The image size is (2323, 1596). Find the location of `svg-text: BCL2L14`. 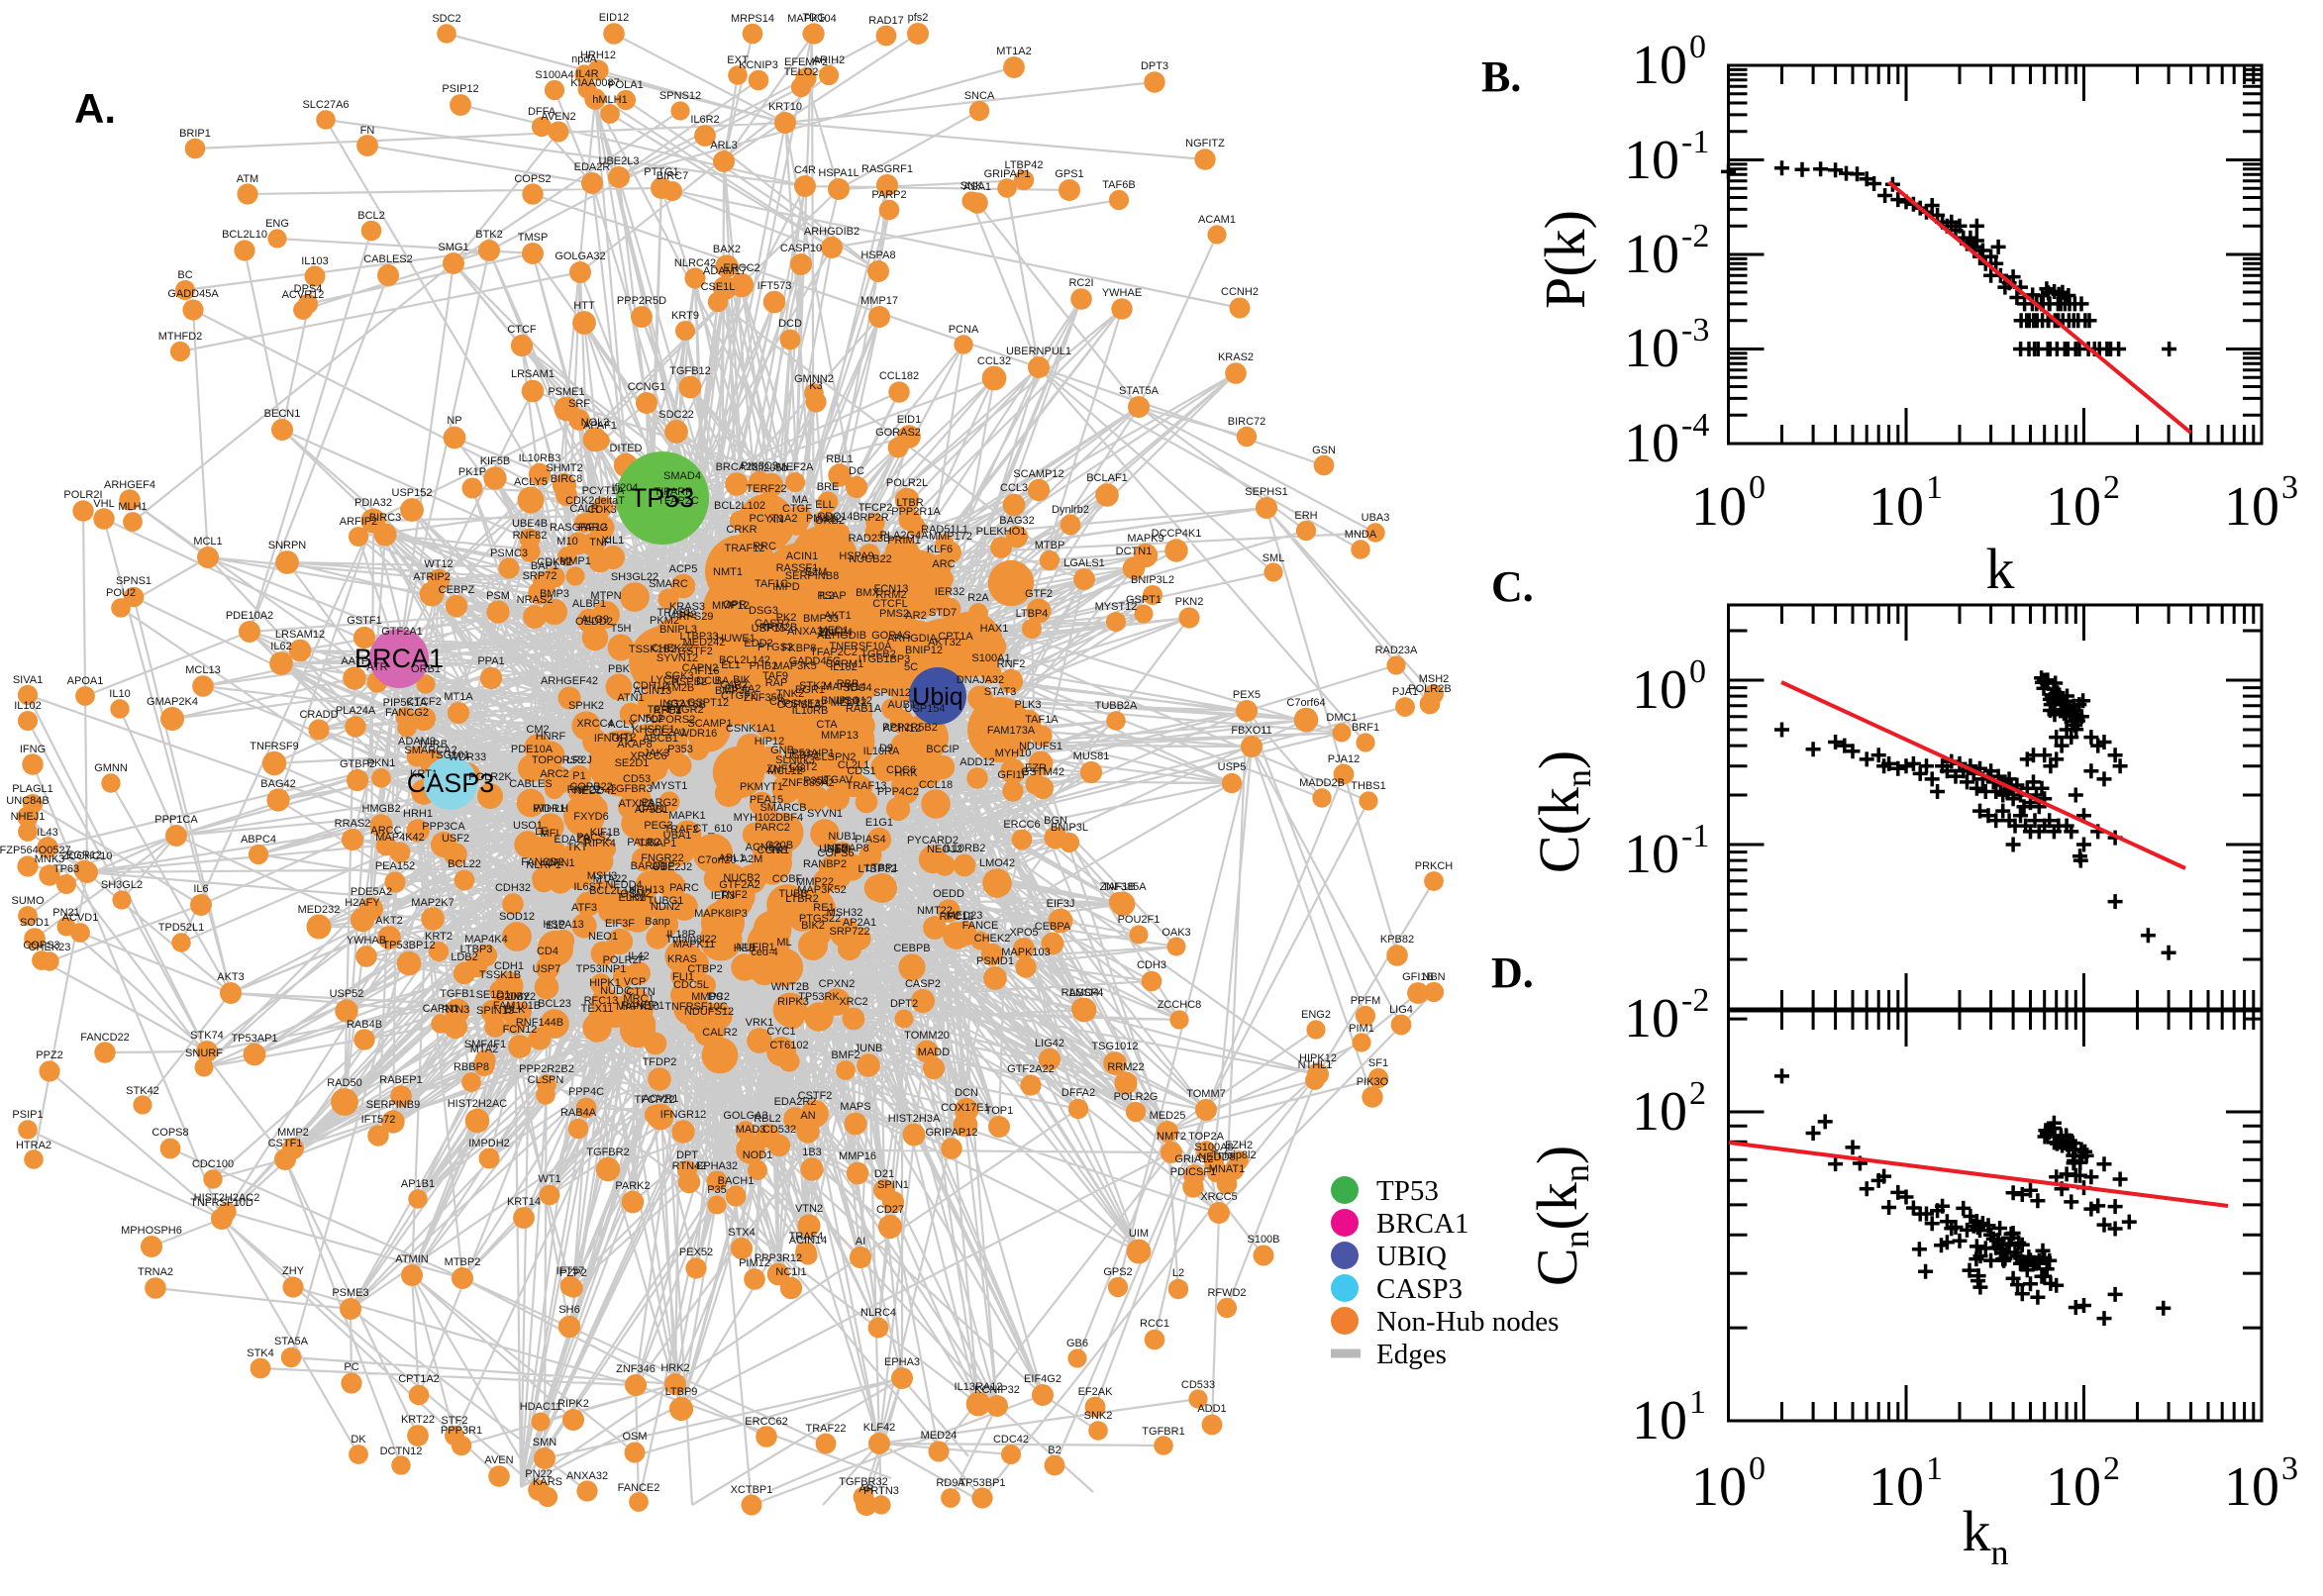

svg-text: BCL2L14 is located at coordinates (612, 891).